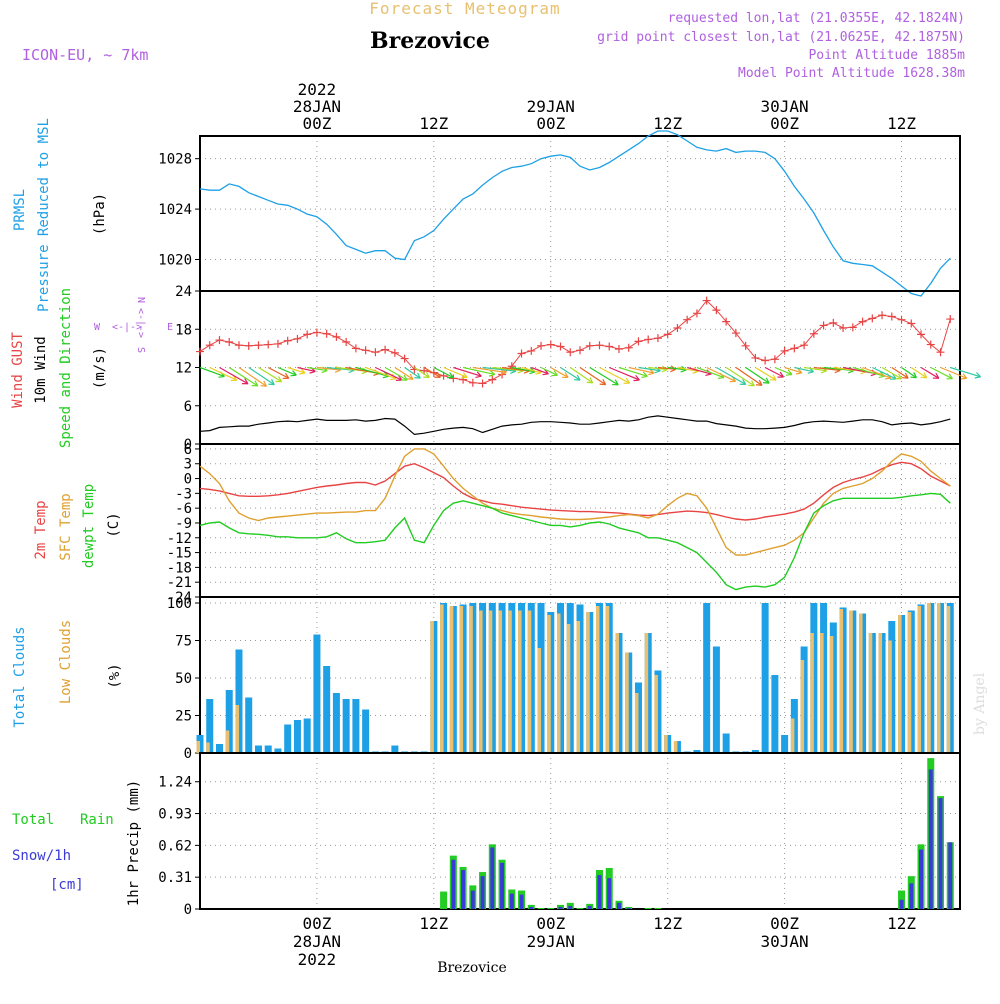 This screenshot has width=1000, height=1004. I want to click on temp-ytick-label: -21, so click(179, 583).